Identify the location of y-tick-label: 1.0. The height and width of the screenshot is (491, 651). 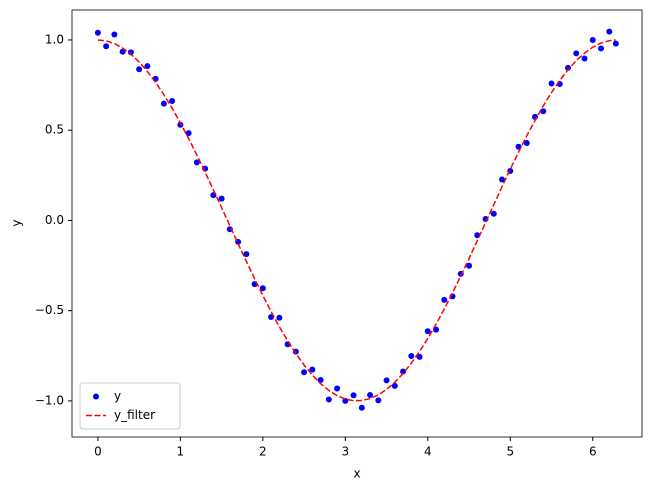
(54, 39).